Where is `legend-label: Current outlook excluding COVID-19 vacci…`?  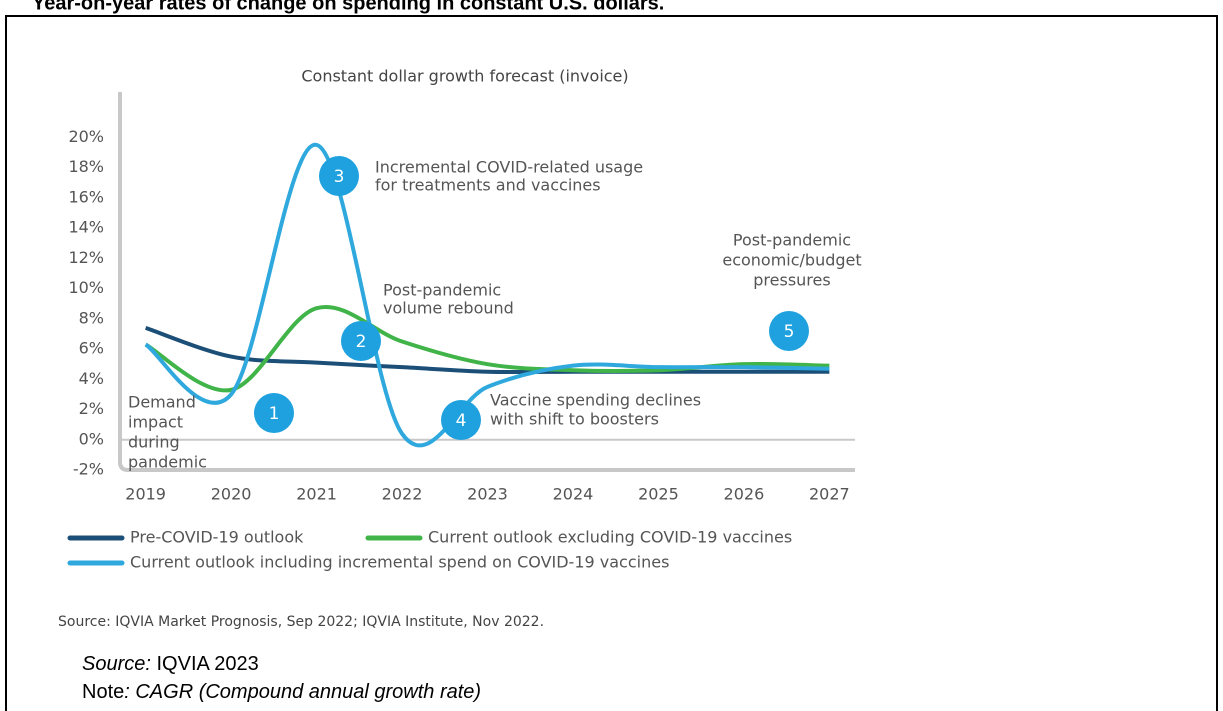 legend-label: Current outlook excluding COVID-19 vacci… is located at coordinates (610, 537).